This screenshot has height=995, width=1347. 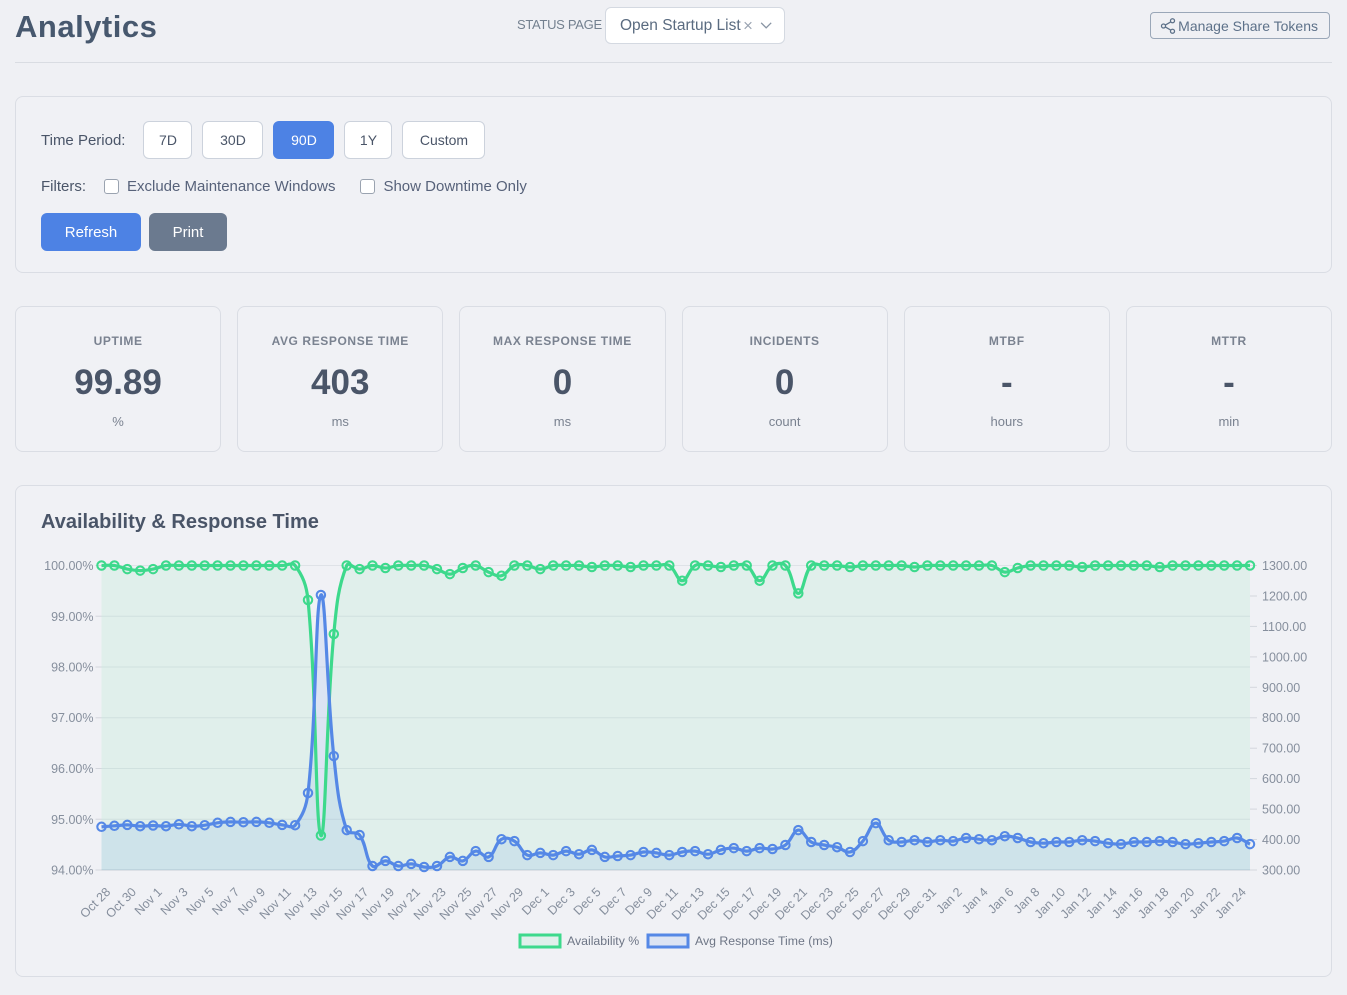 I want to click on svg-text: 95.00%, so click(x=72, y=820).